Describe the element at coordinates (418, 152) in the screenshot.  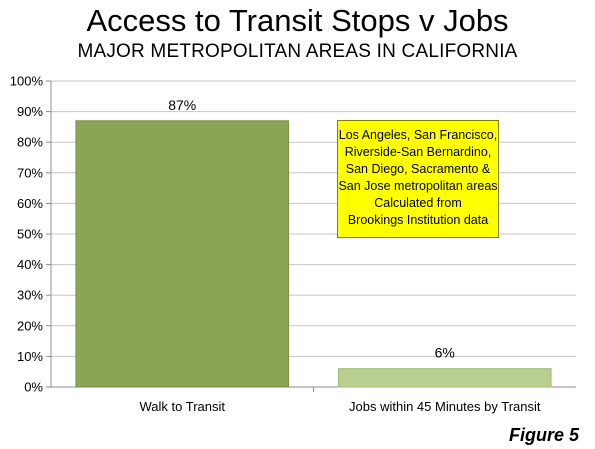
I see `note-line: Riverside-San Bernardino,` at that location.